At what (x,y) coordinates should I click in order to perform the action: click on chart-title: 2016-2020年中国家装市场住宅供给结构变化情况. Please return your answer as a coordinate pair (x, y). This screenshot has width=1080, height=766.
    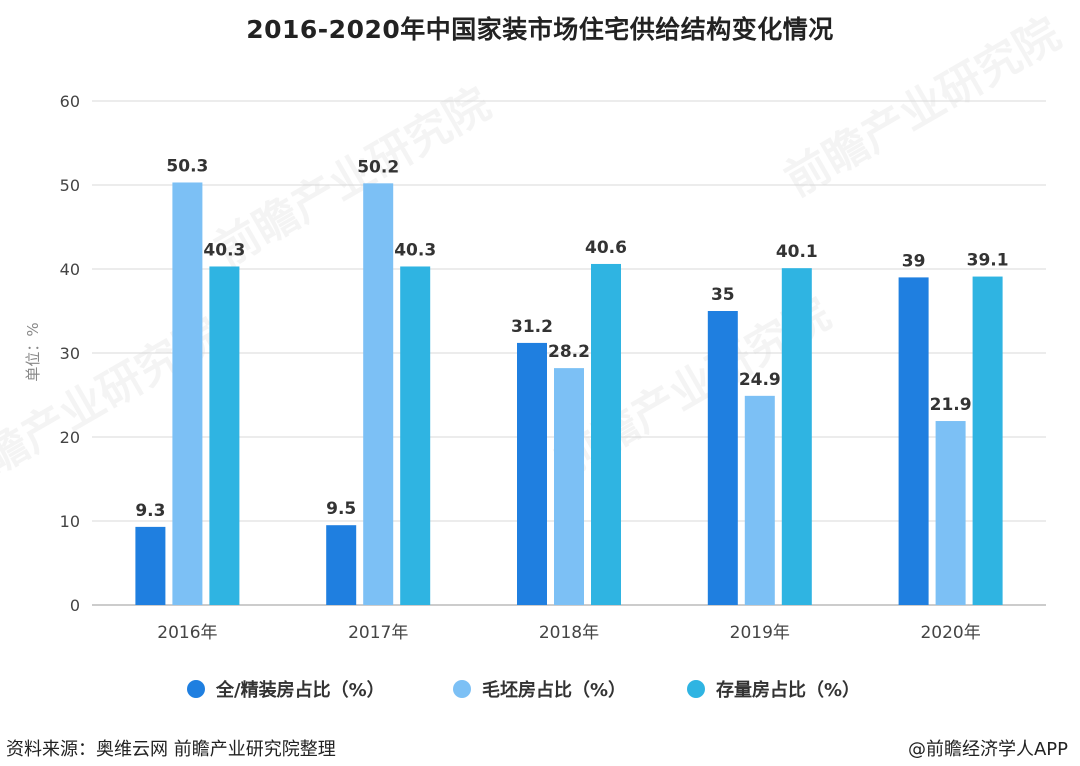
    Looking at the image, I should click on (540, 29).